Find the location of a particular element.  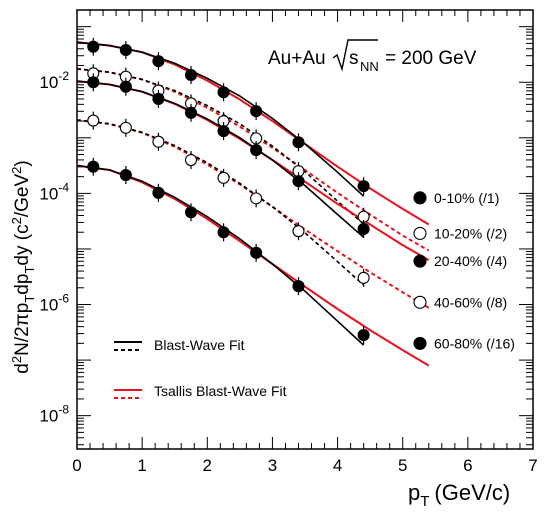

collision-label: Au+Au is located at coordinates (297, 58).